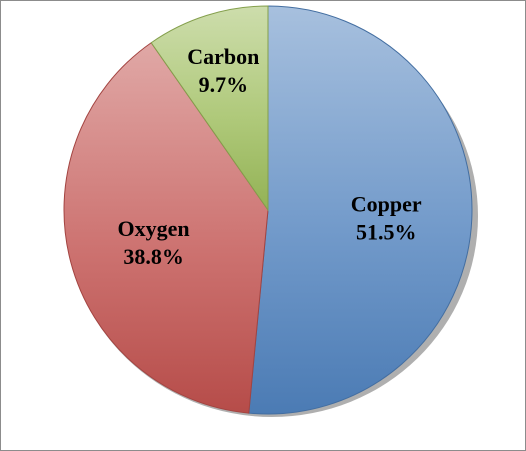 This screenshot has width=526, height=451. I want to click on slice-value-copper: 51.5%, so click(386, 232).